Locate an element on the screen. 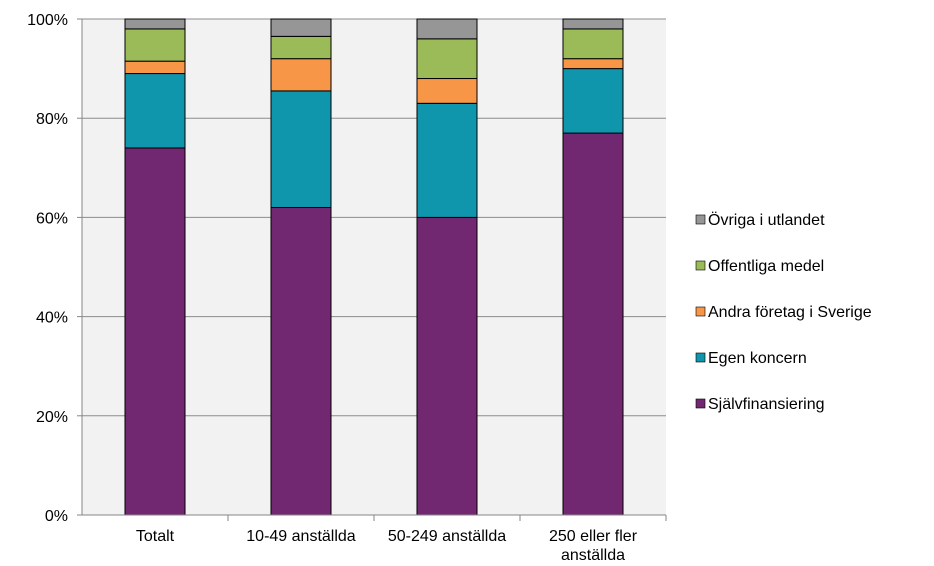  y-tick-label: 20% is located at coordinates (52, 417).